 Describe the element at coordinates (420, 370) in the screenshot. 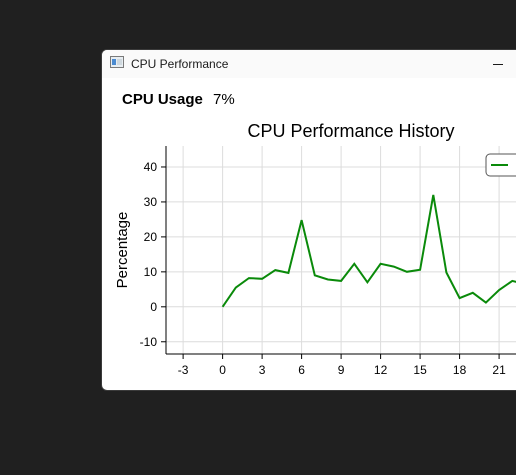

I see `x-tick-label: 15` at that location.